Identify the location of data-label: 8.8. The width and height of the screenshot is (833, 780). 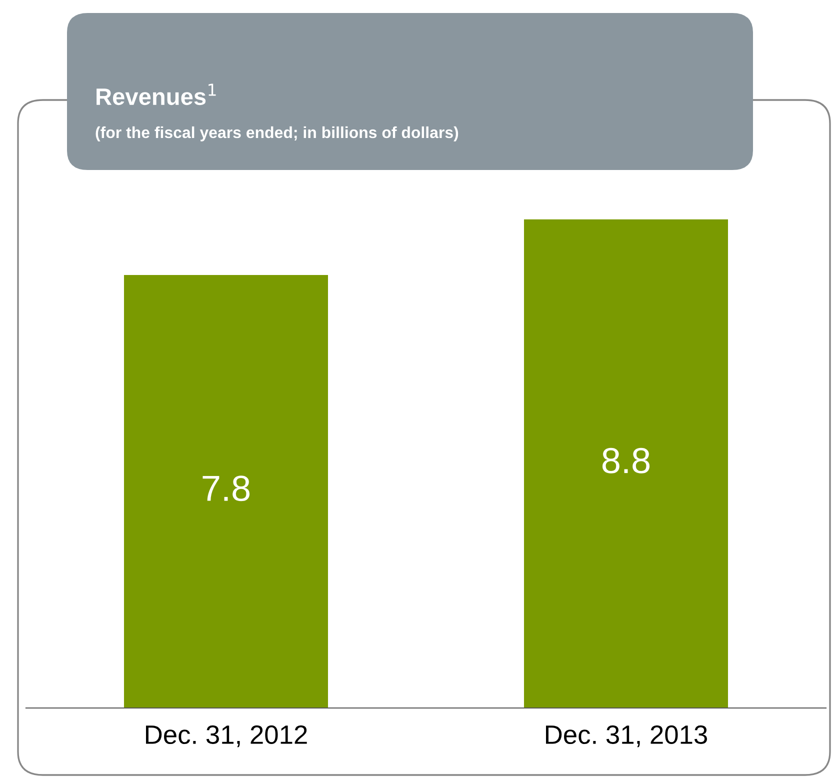
(626, 461).